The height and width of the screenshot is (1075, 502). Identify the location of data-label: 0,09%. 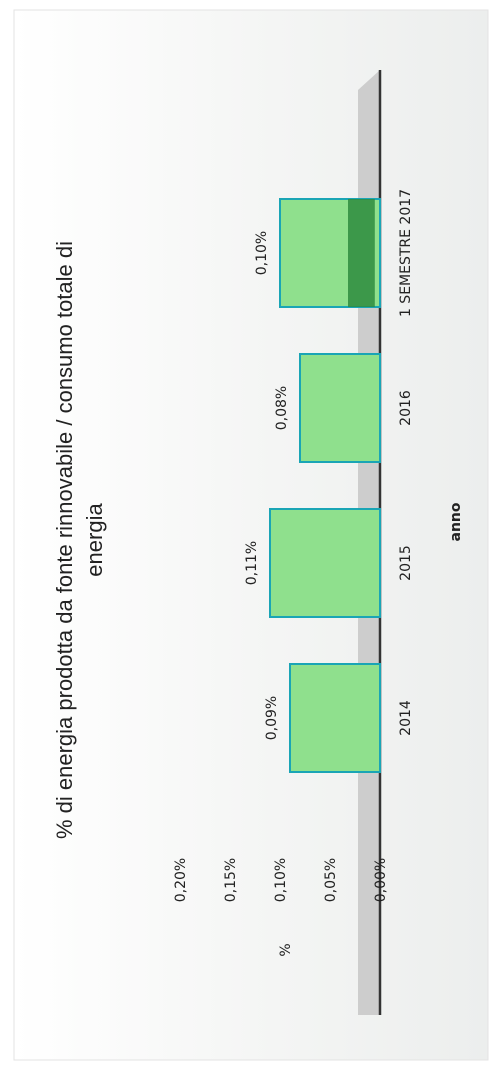
(272, 718).